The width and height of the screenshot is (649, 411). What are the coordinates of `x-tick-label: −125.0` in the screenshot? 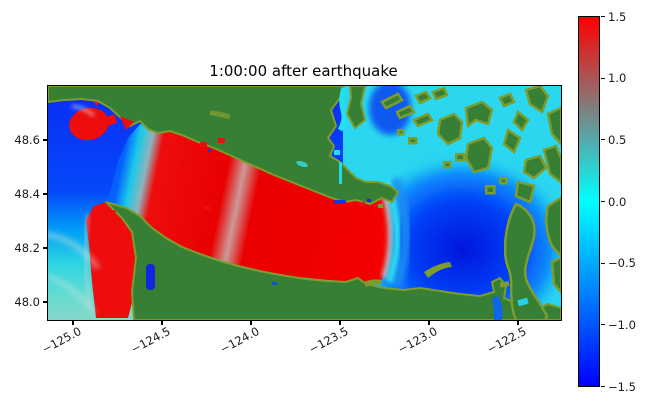 It's located at (61, 340).